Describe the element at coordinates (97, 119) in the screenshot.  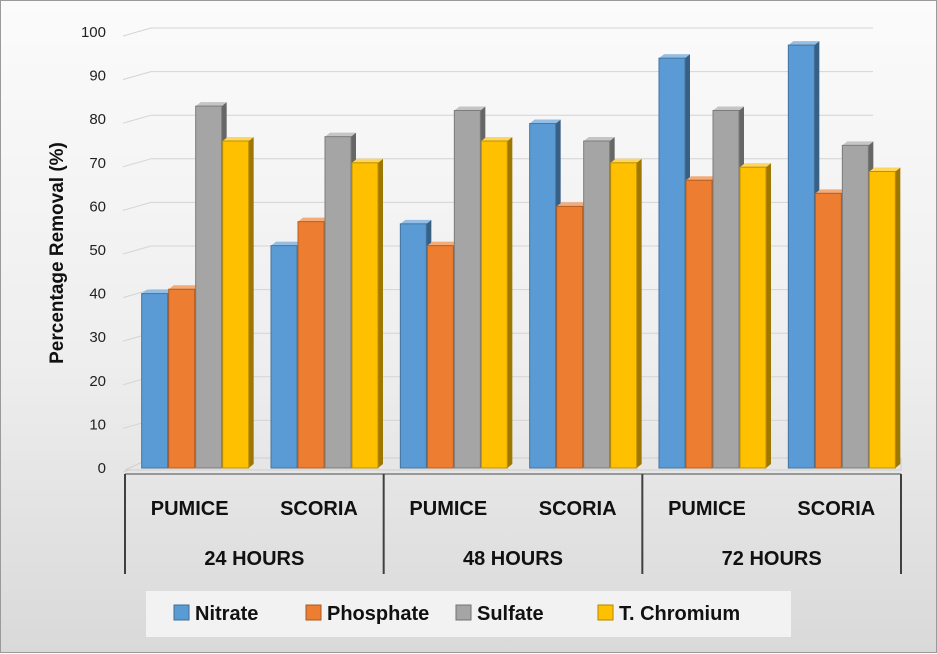
I see `y-tick-label: 80` at that location.